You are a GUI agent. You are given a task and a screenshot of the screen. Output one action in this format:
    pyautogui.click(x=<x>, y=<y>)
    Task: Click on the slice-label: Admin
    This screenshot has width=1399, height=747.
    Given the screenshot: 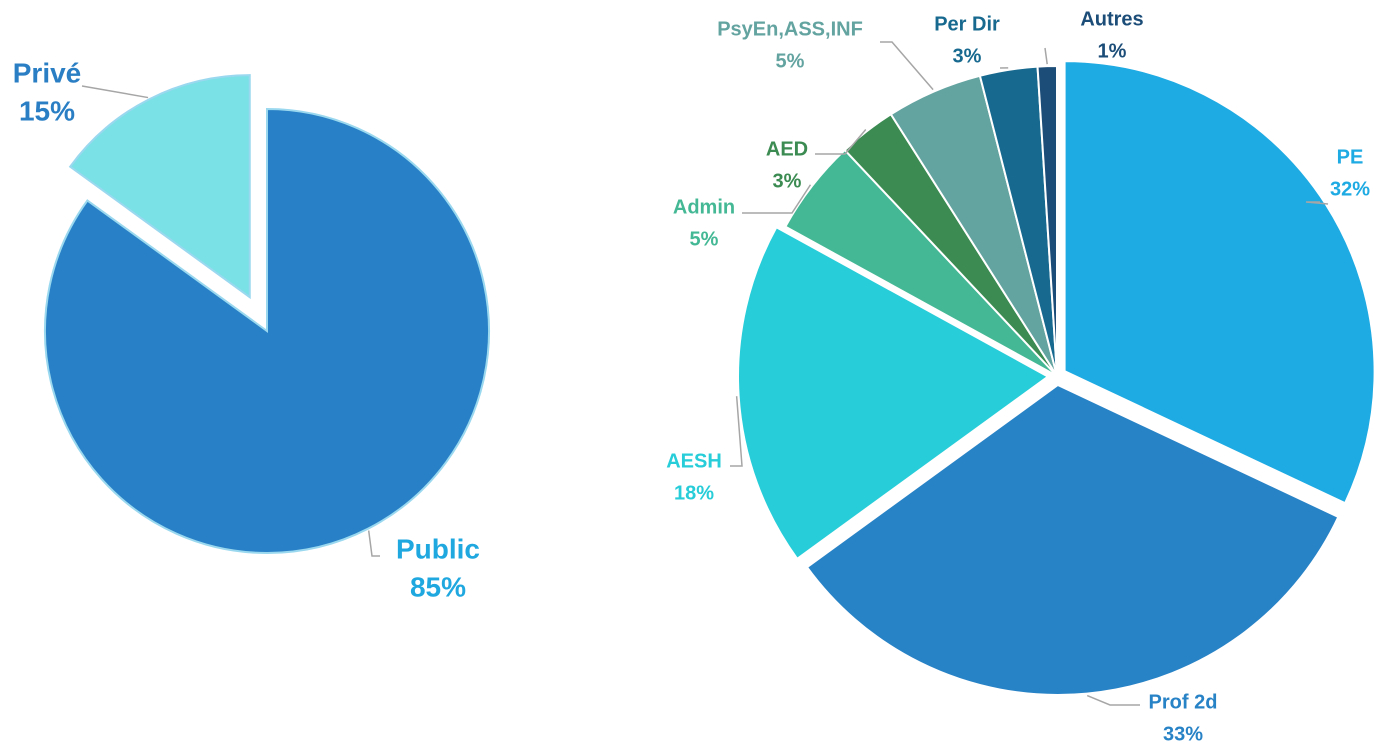 What is the action you would take?
    pyautogui.click(x=704, y=207)
    